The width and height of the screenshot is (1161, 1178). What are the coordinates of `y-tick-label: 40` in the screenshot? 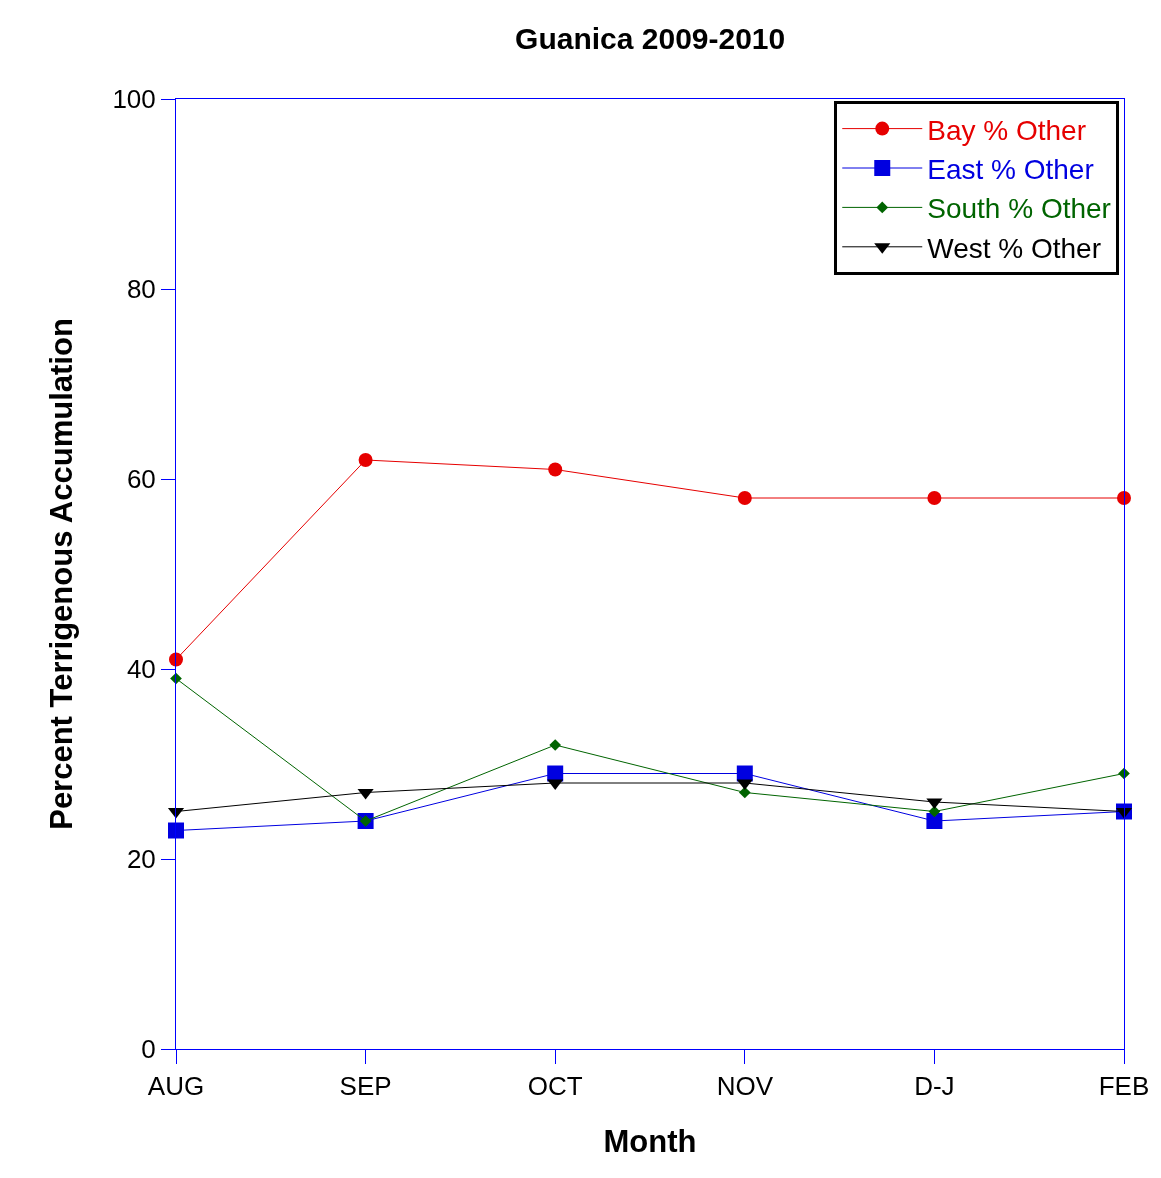 It's located at (141, 669).